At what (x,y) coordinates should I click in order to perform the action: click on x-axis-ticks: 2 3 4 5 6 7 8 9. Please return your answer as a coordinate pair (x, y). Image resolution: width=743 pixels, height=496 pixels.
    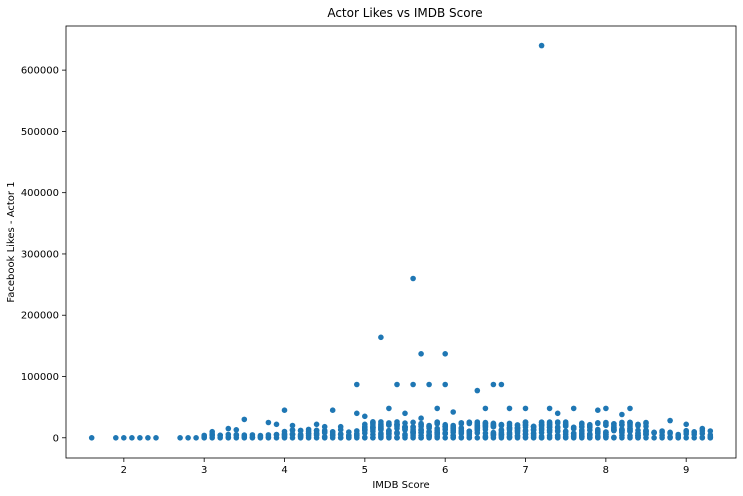
    Looking at the image, I should click on (405, 467).